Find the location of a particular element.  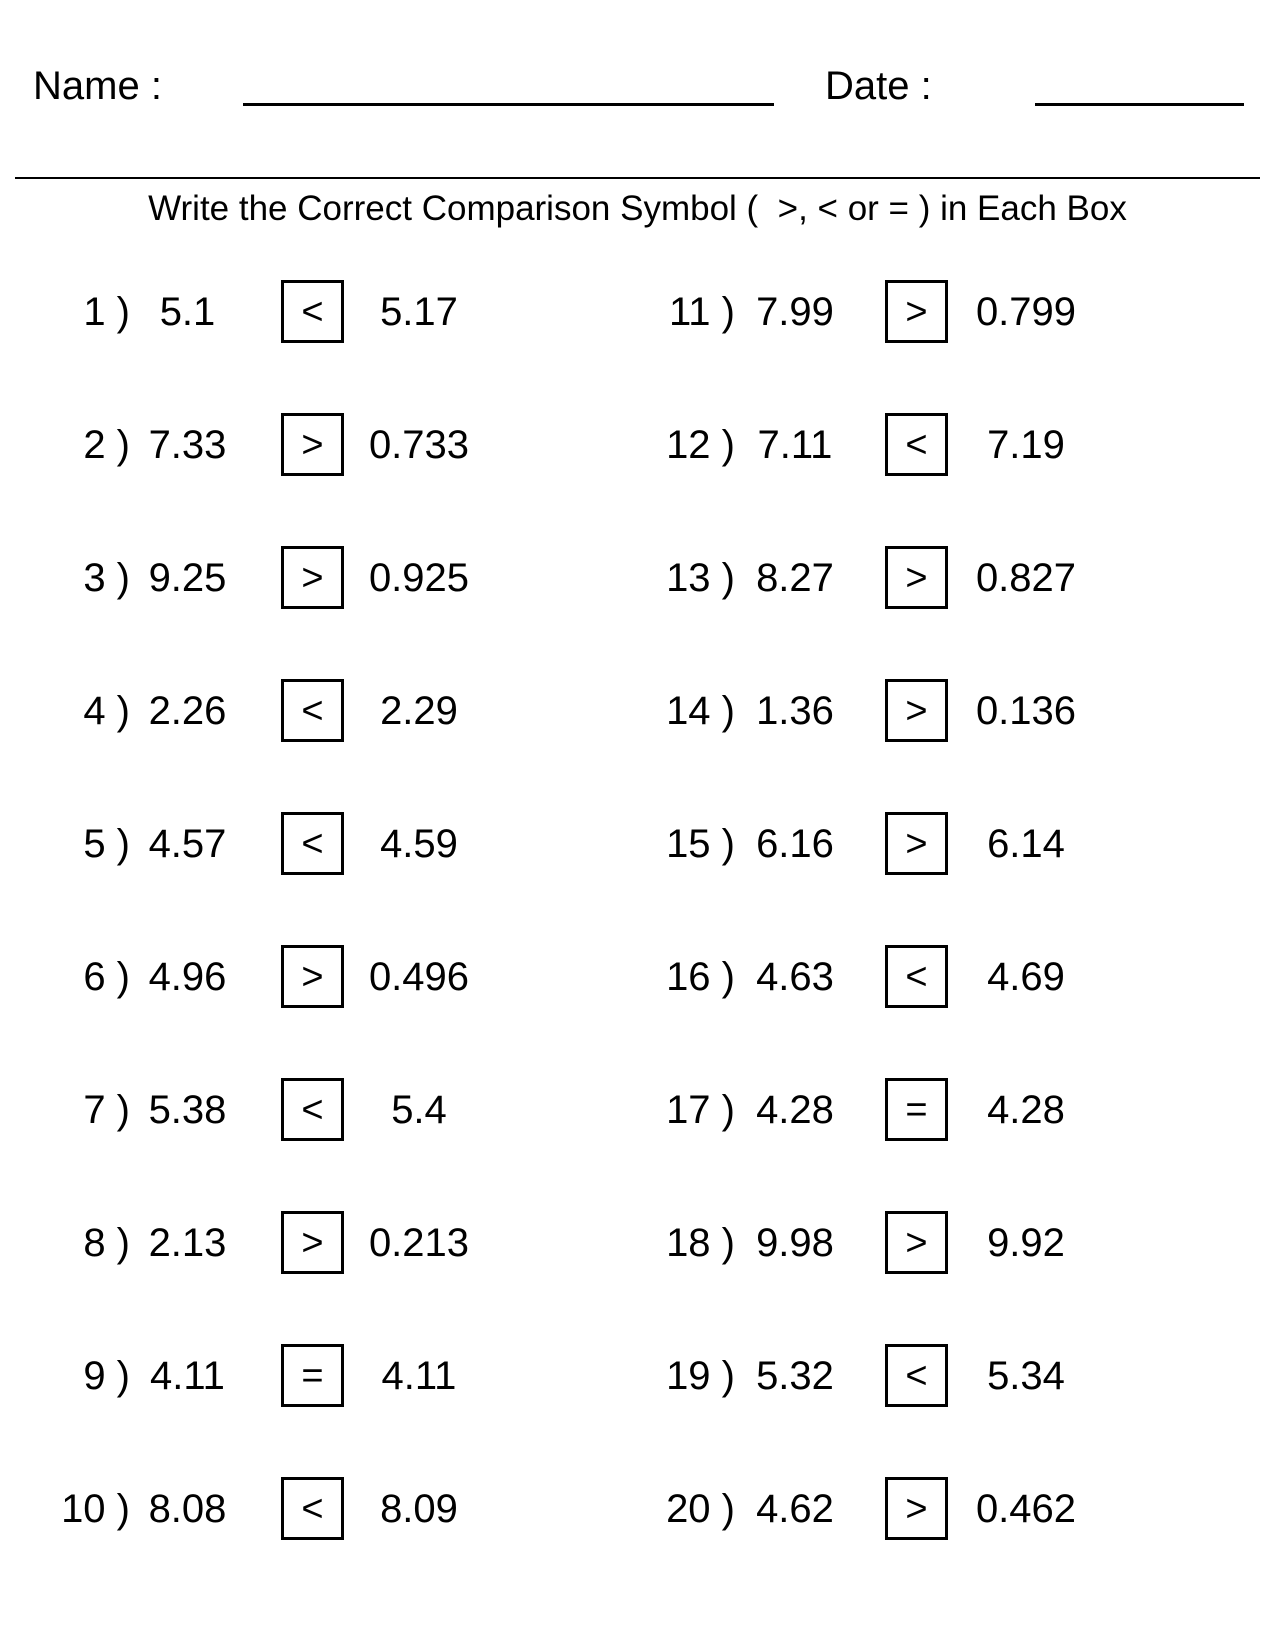

problem-number: 3 ) is located at coordinates (106, 577).